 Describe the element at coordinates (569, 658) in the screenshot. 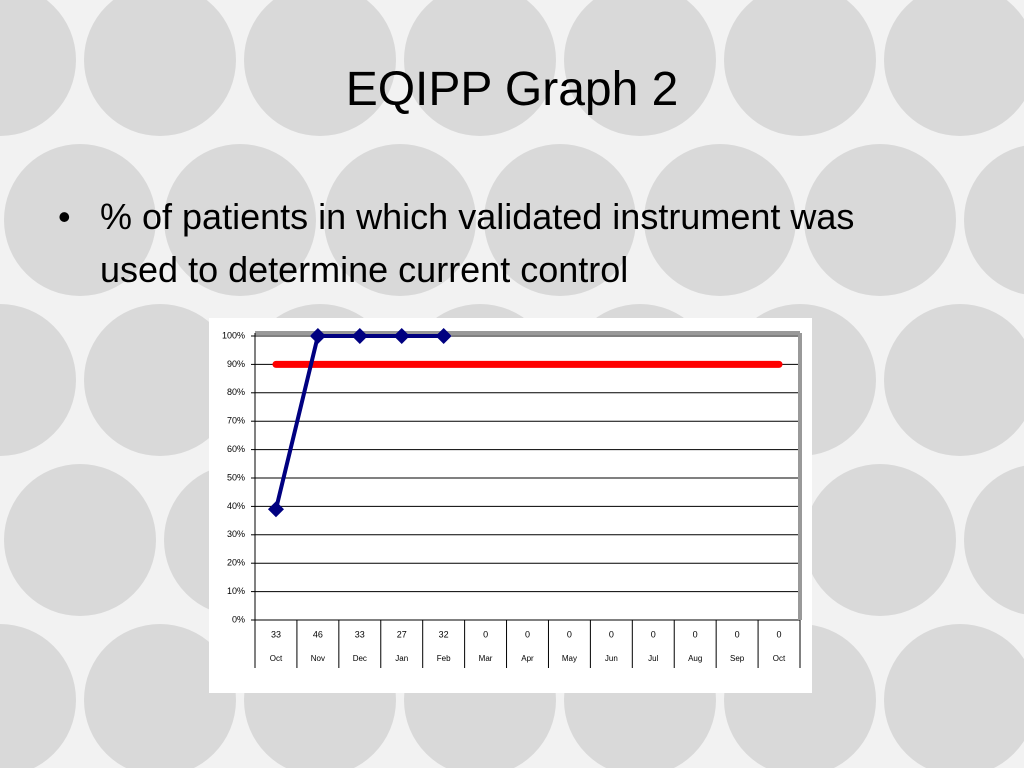

I see `x-tick-label: May` at that location.